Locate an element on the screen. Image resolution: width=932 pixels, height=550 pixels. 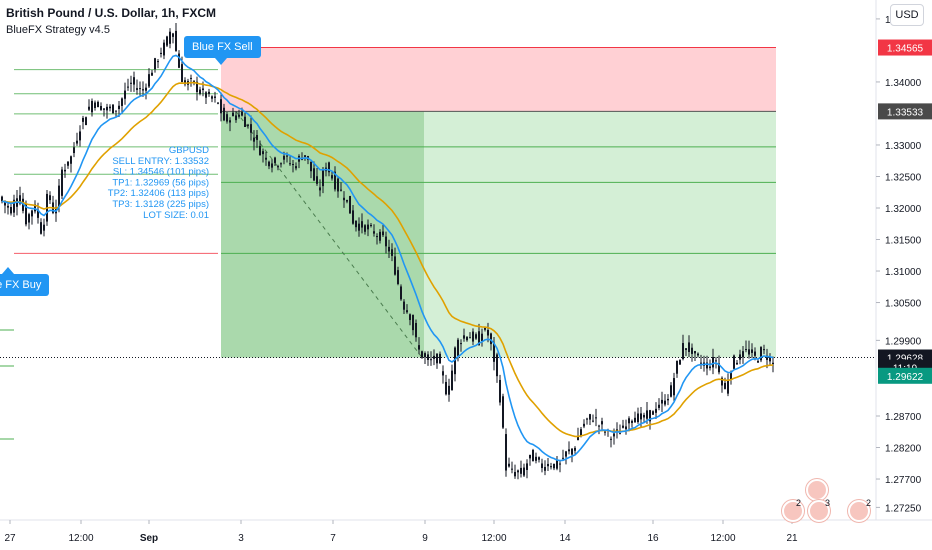
price-tick-label: 1.31500 is located at coordinates (903, 241).